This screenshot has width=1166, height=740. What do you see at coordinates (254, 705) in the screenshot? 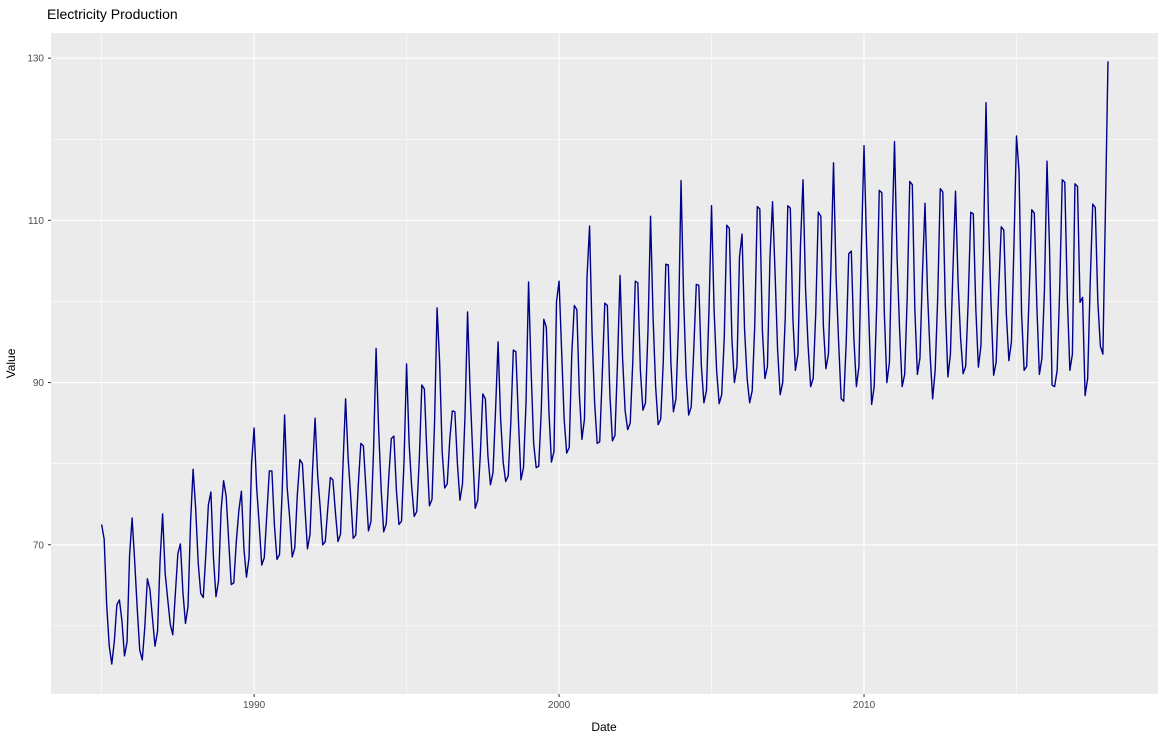
I see `x-tick-label: 1990` at bounding box center [254, 705].